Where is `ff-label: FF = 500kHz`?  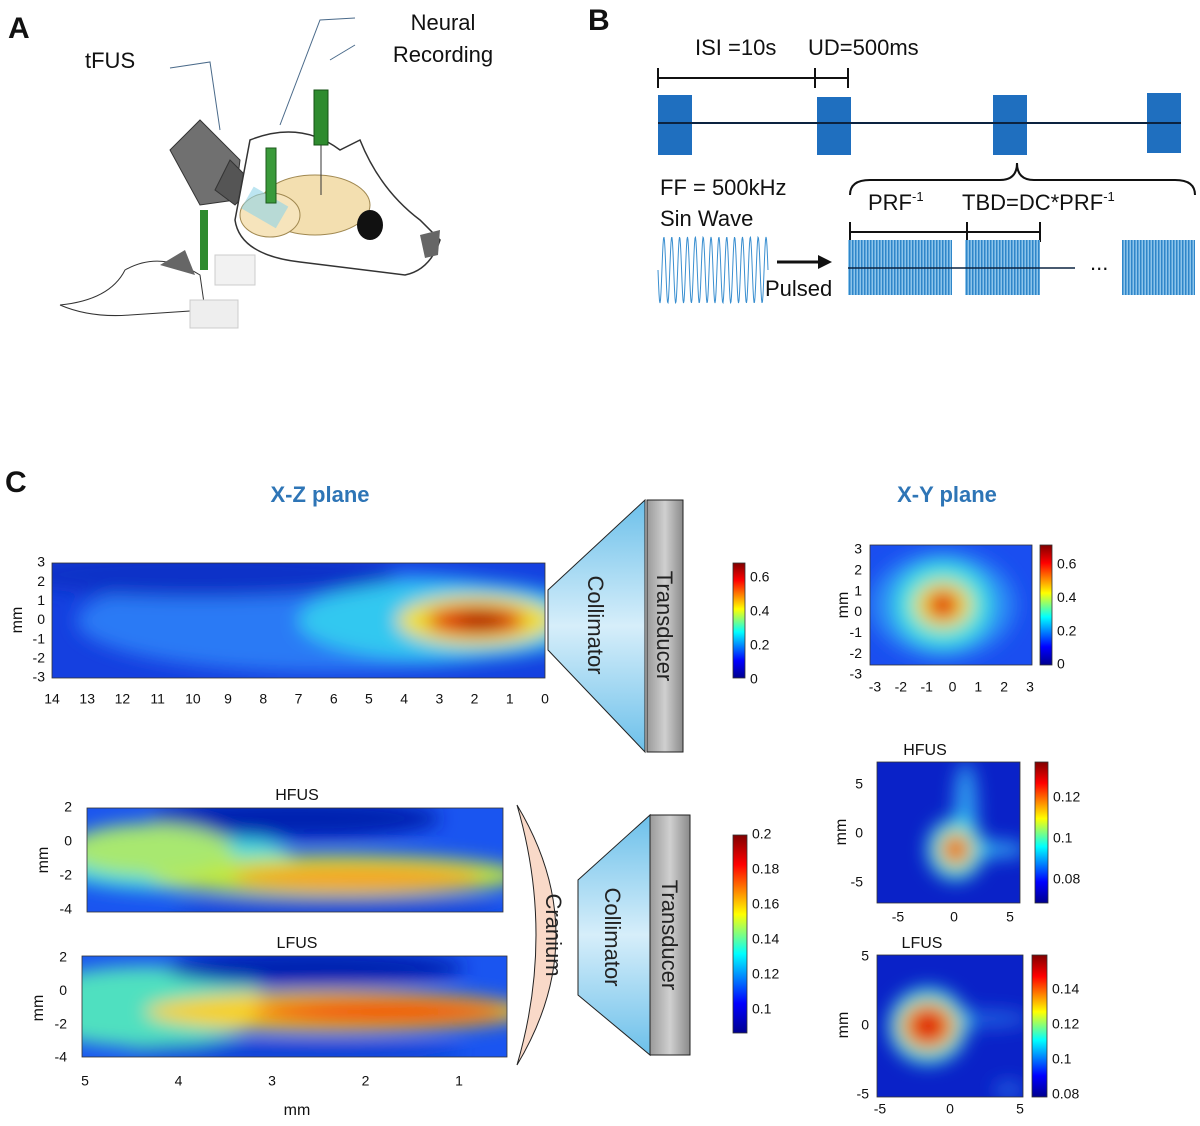
ff-label: FF = 500kHz is located at coordinates (723, 187).